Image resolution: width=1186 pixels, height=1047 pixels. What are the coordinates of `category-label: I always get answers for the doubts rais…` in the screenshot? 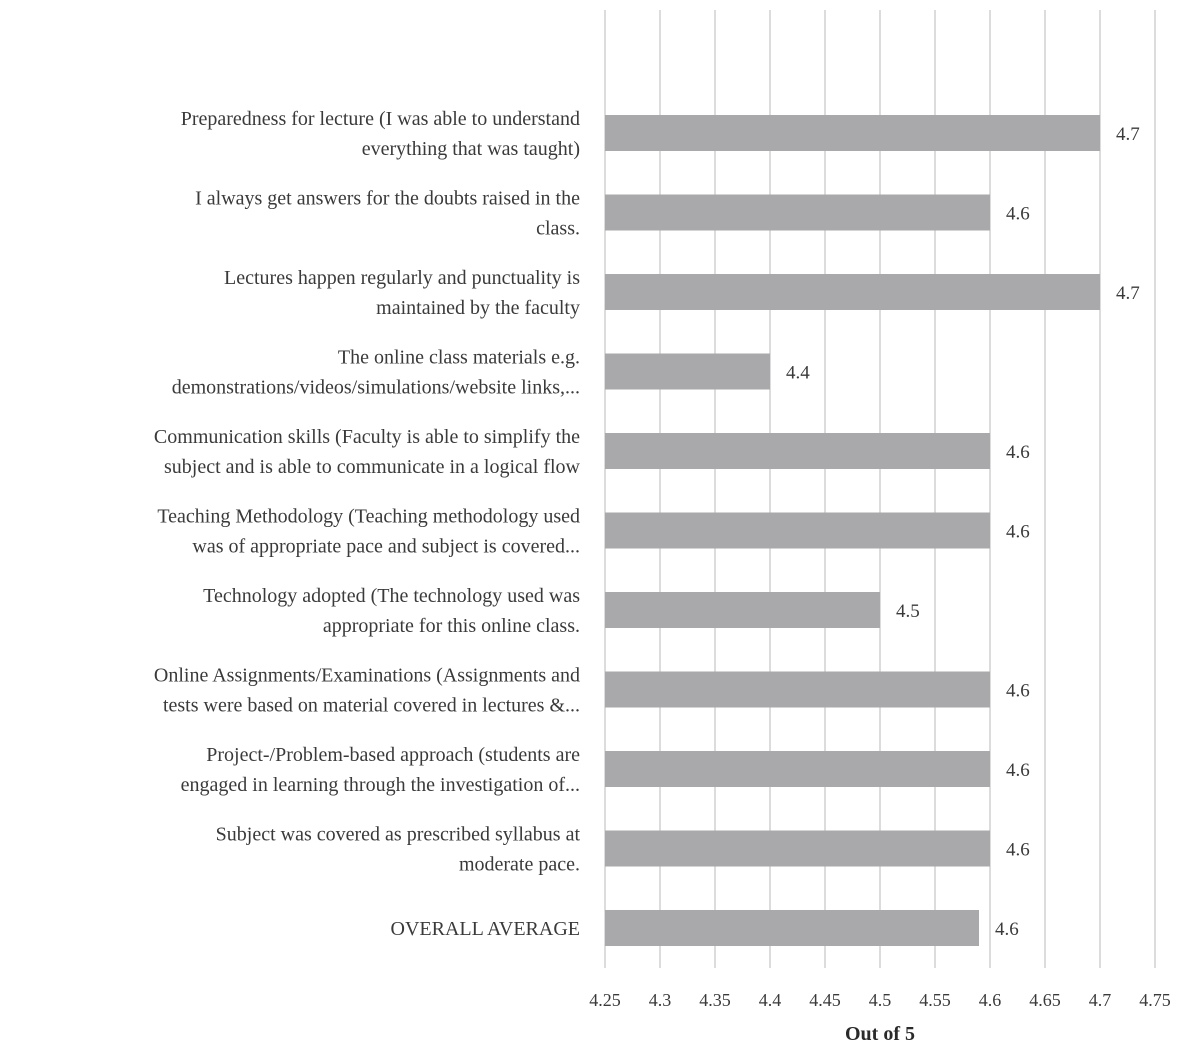 It's located at (387, 214).